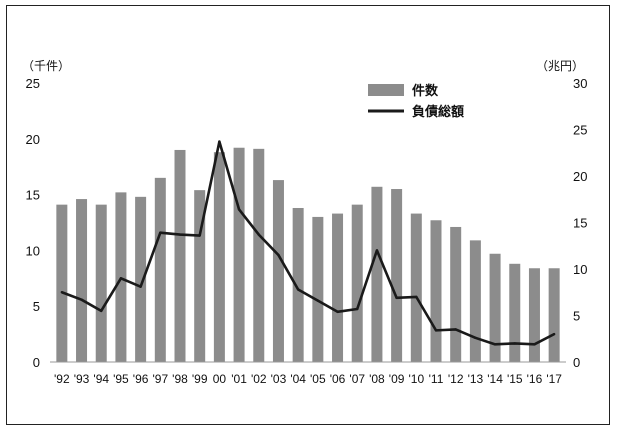 This screenshot has width=618, height=432. What do you see at coordinates (141, 379) in the screenshot?
I see `x-tick-label: '96` at bounding box center [141, 379].